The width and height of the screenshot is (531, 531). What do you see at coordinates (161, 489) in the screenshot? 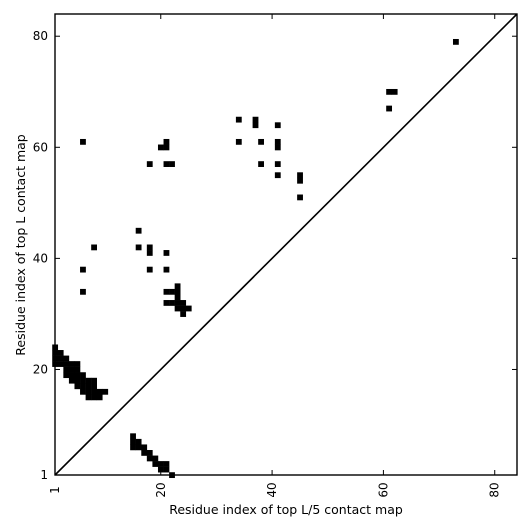
I see `x-tick-label: 20` at bounding box center [161, 489].